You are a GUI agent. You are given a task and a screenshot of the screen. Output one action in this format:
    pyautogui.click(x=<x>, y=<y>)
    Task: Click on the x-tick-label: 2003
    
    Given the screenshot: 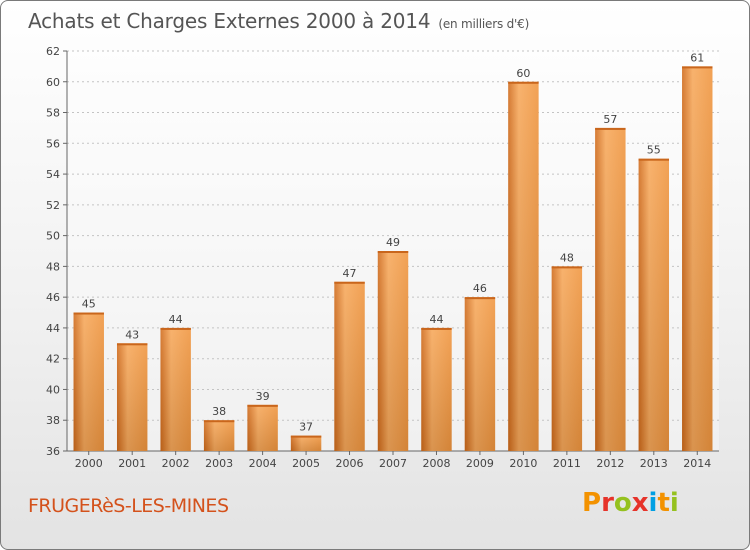 What is the action you would take?
    pyautogui.click(x=219, y=463)
    